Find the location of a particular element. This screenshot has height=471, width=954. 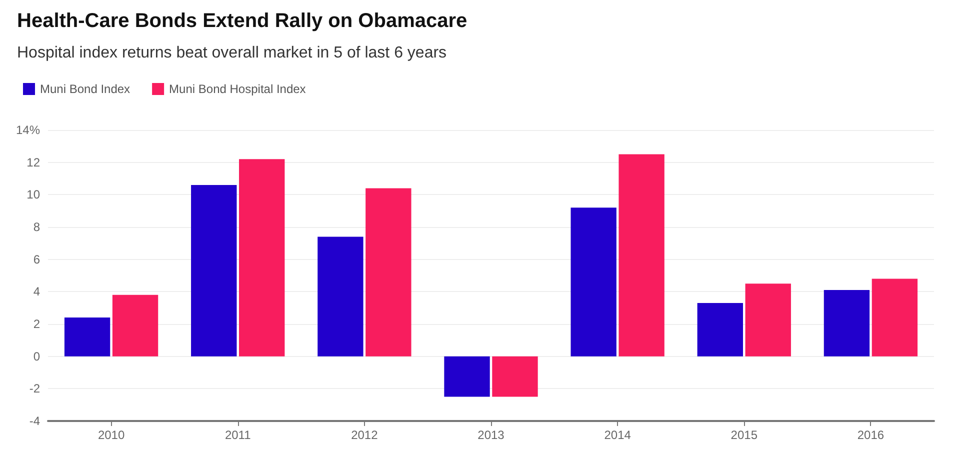

y-tick-label: -2 is located at coordinates (34, 389).